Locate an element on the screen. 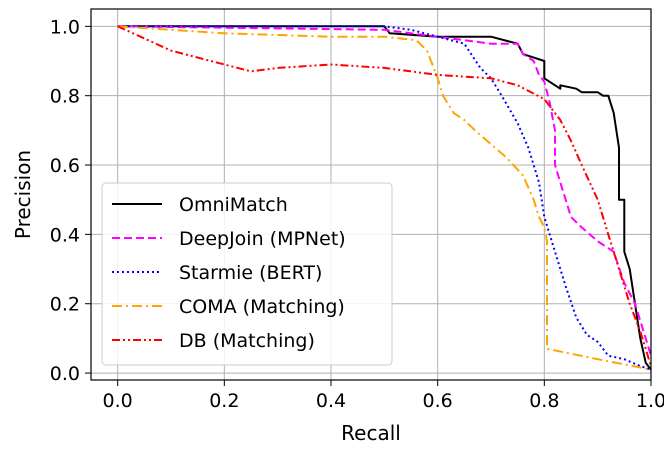 The image size is (664, 453). legend-entry-label: DeepJoin (MPNet) is located at coordinates (262, 239).